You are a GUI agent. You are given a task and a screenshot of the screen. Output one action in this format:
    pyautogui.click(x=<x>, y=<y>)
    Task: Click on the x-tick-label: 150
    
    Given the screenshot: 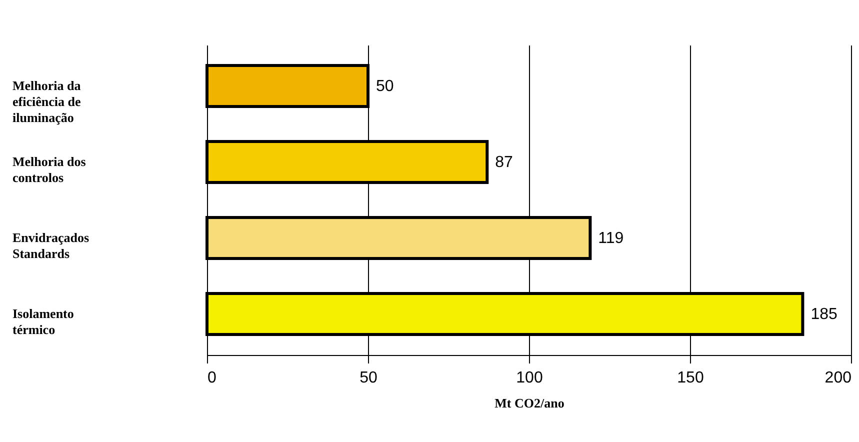 What is the action you would take?
    pyautogui.click(x=690, y=378)
    